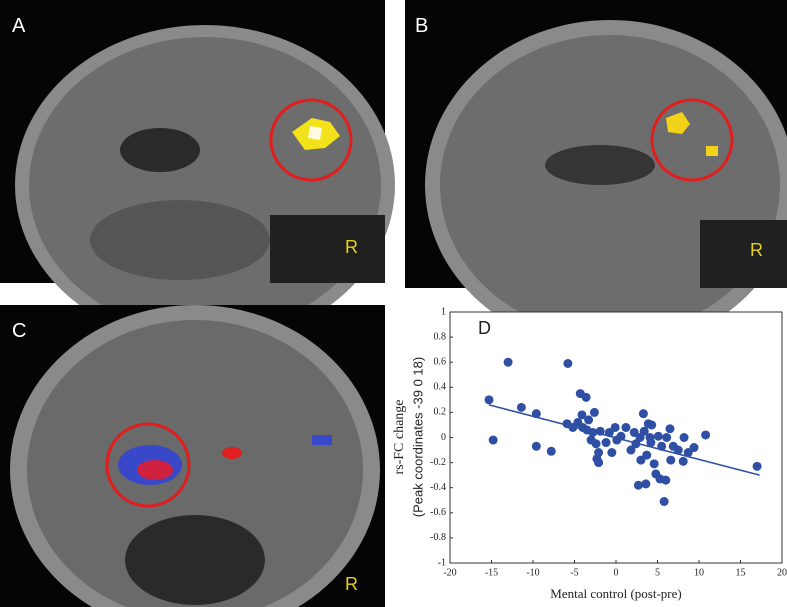  What do you see at coordinates (438, 512) in the screenshot?
I see `y-tick-label: -0.6` at bounding box center [438, 512].